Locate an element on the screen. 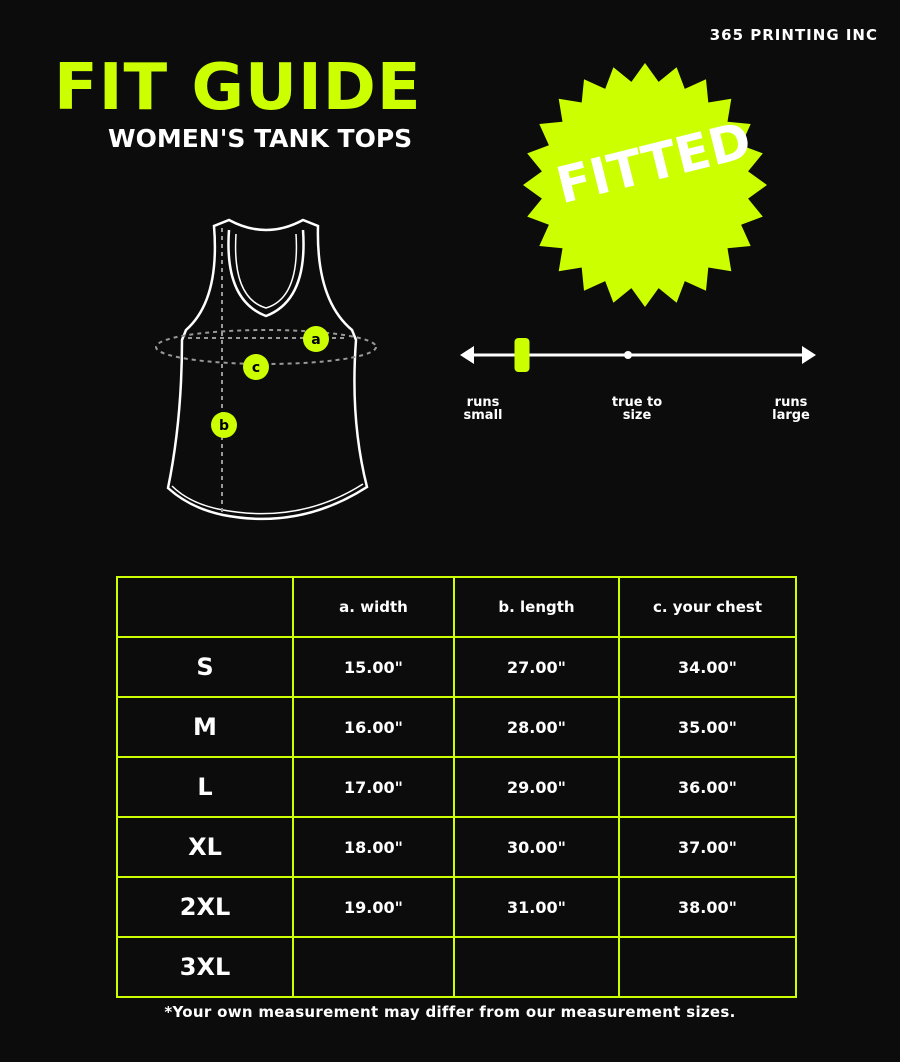 This screenshot has width=900, height=1062. size-cell: XL is located at coordinates (205, 847).